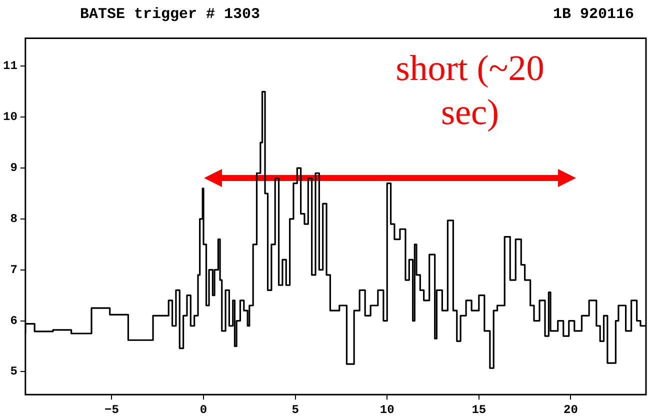 The height and width of the screenshot is (420, 648). What do you see at coordinates (470, 90) in the screenshot?
I see `annotation: short (~20 sec)` at bounding box center [470, 90].